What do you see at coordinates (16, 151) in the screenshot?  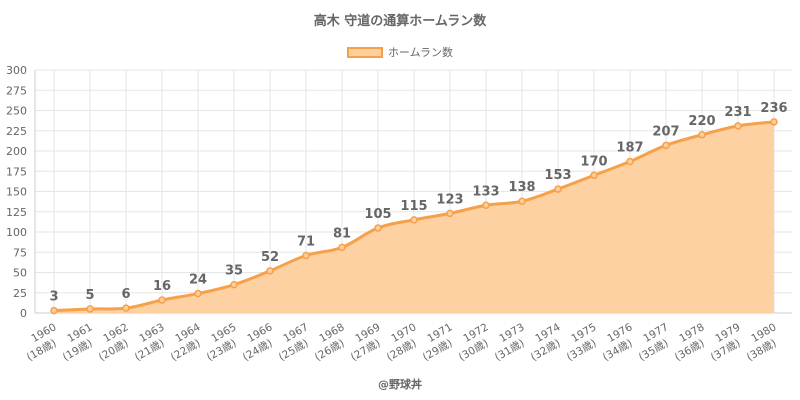 I see `y-tick-label: 200` at bounding box center [16, 151].